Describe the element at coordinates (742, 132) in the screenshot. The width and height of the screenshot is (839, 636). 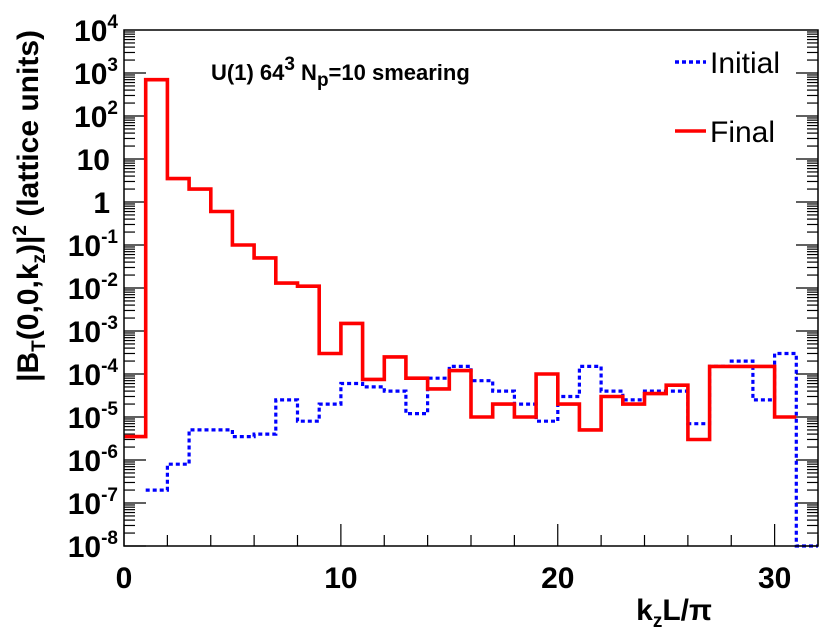
I see `legend-final-label: Final` at that location.